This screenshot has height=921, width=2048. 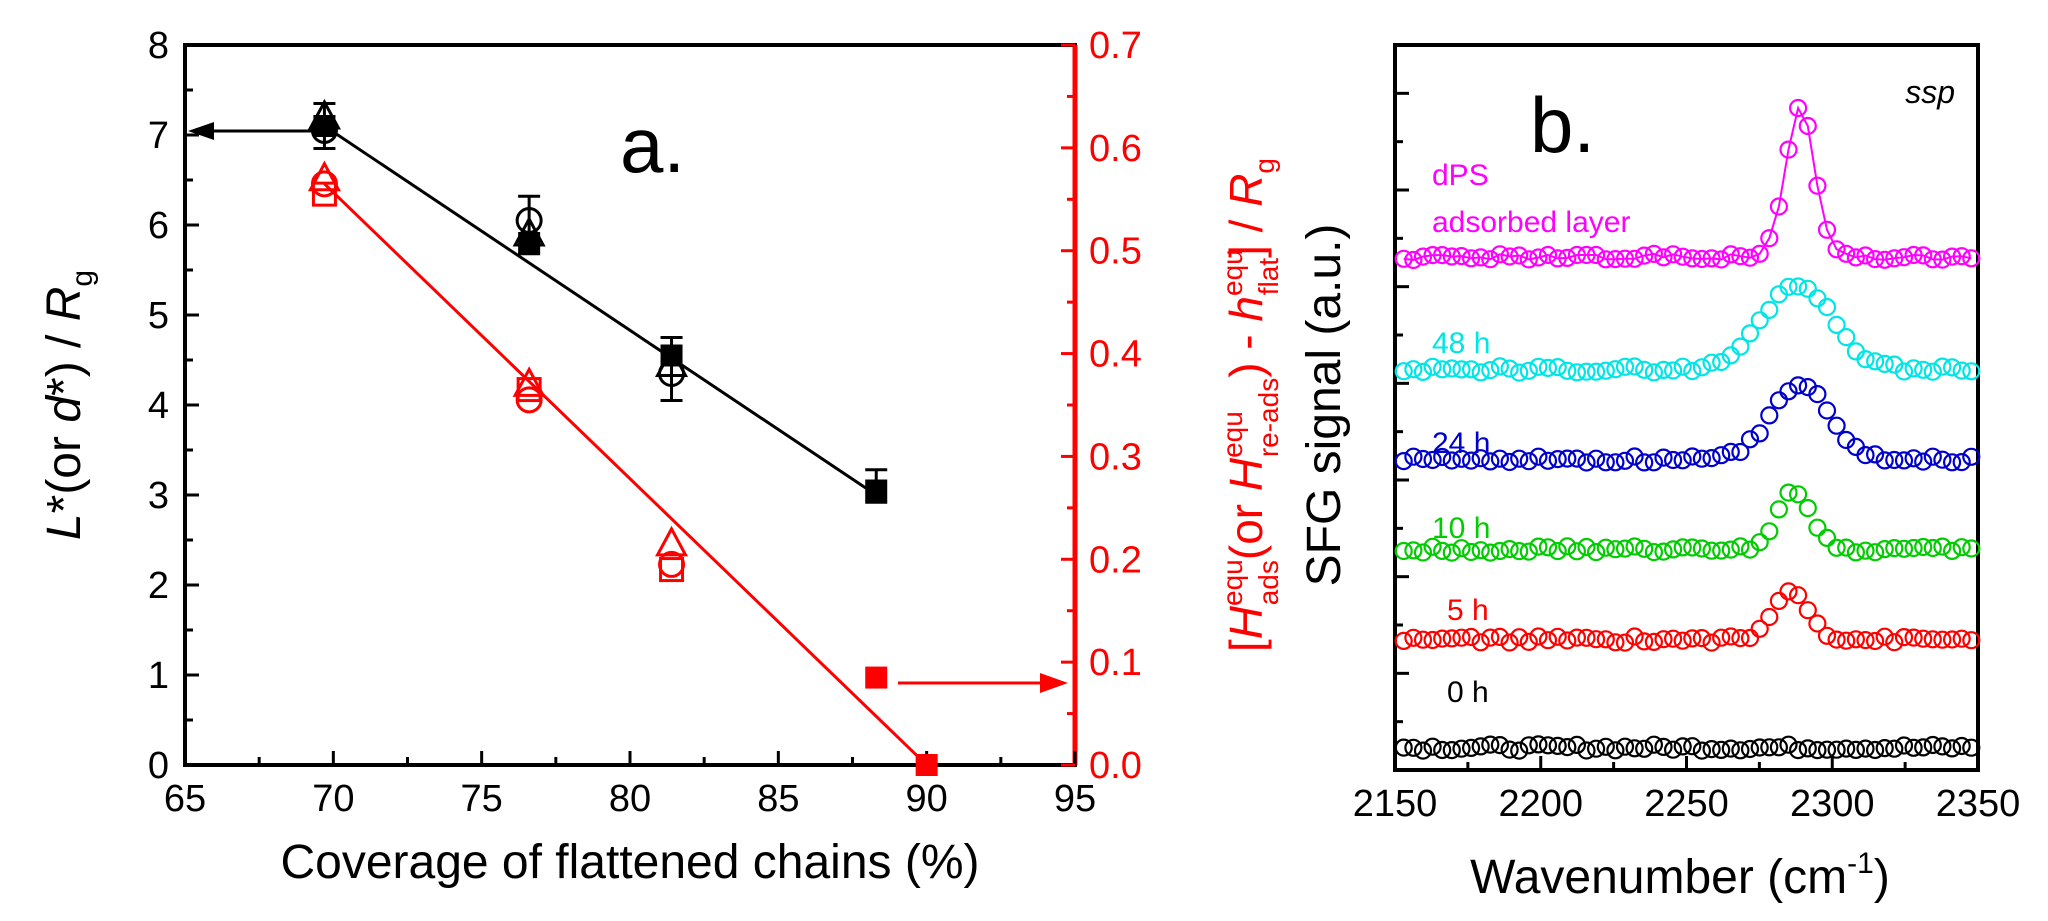 I want to click on right-tick-label: 0.0, so click(x=1115, y=766).